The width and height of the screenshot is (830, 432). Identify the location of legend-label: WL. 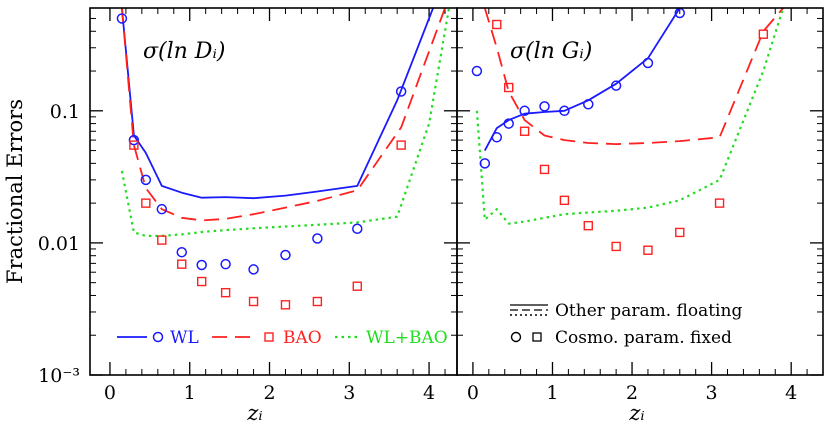
(184, 338).